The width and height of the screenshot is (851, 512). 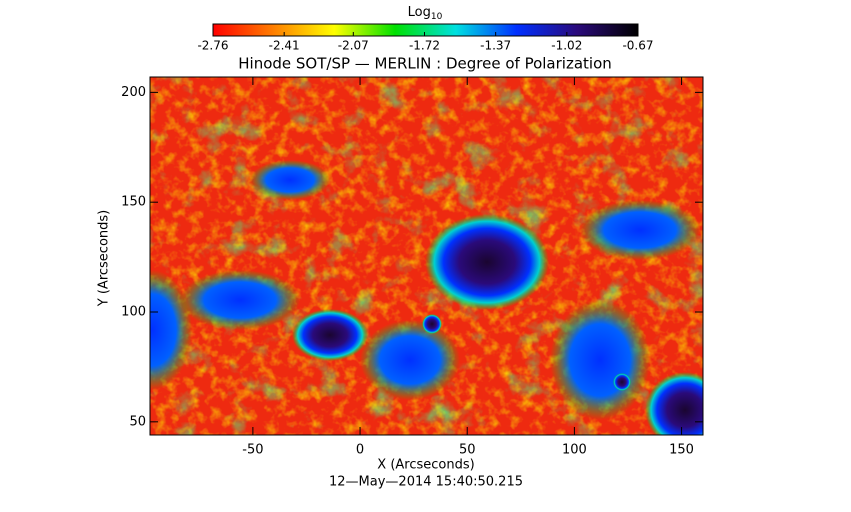 What do you see at coordinates (566, 46) in the screenshot?
I see `colorbar-tick-label: -1.02` at bounding box center [566, 46].